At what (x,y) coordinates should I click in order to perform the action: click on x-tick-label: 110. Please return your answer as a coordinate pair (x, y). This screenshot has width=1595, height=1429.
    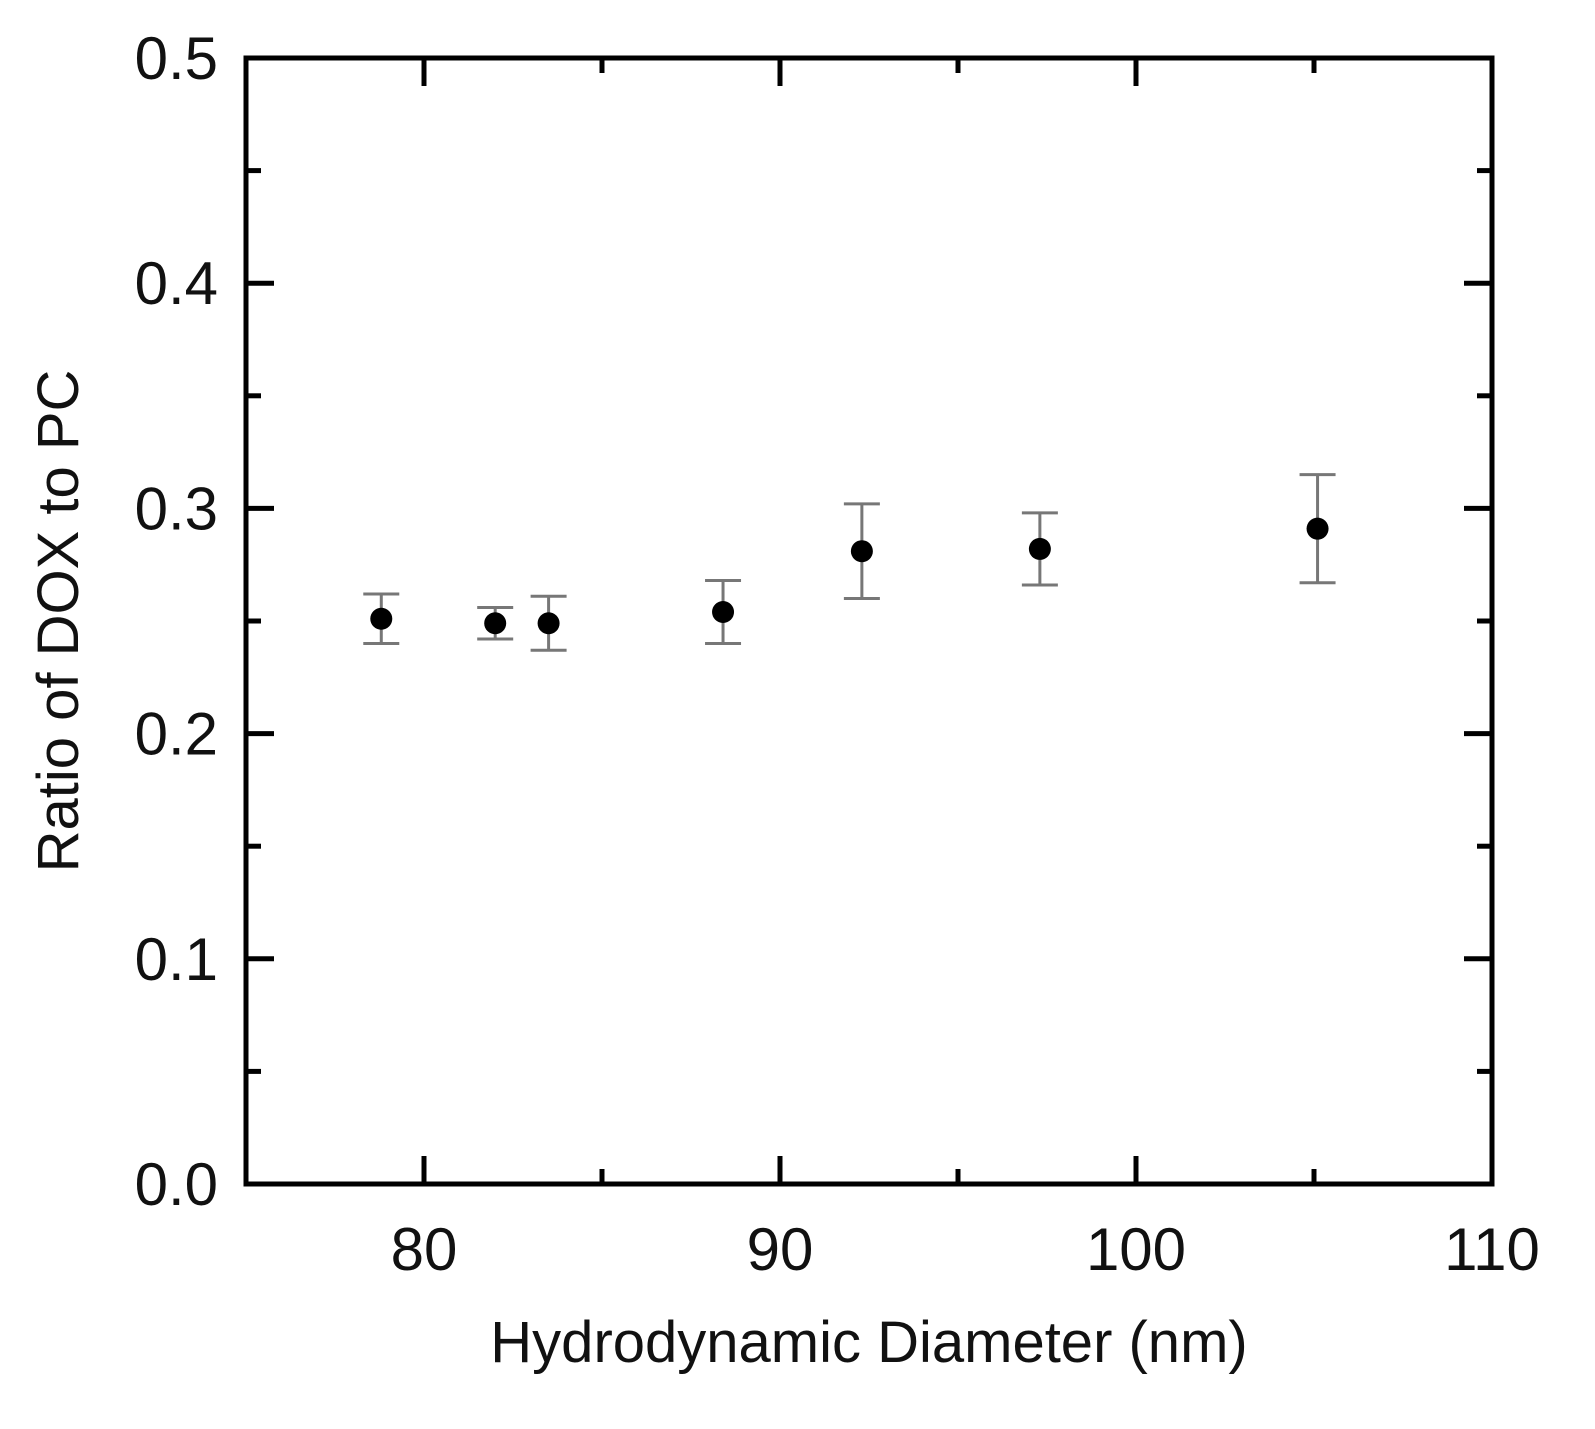
    Looking at the image, I should click on (1492, 1249).